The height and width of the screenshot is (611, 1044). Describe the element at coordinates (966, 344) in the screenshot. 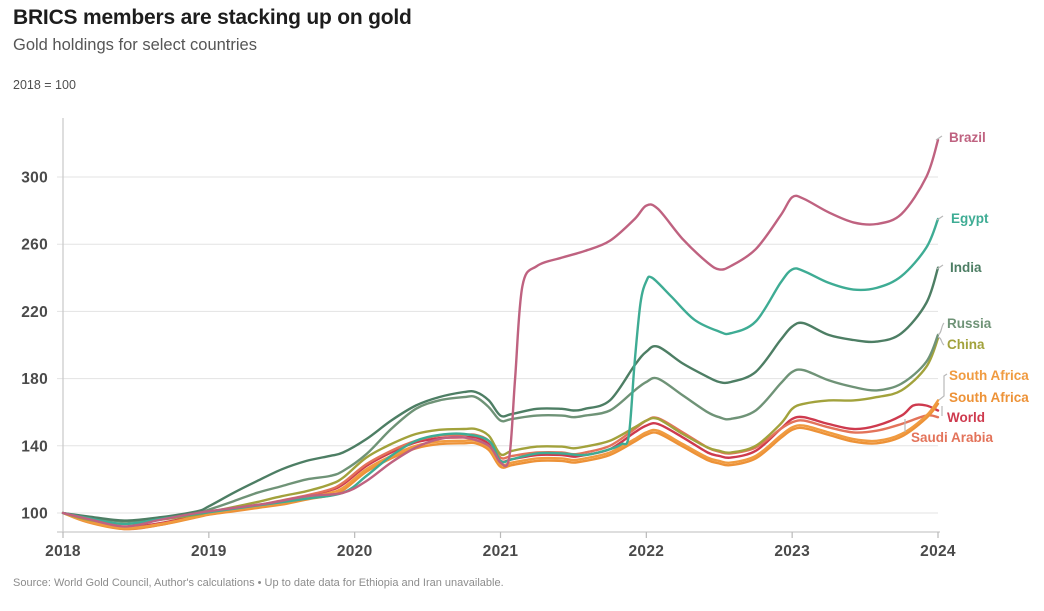

I see `series-label-china: China` at that location.